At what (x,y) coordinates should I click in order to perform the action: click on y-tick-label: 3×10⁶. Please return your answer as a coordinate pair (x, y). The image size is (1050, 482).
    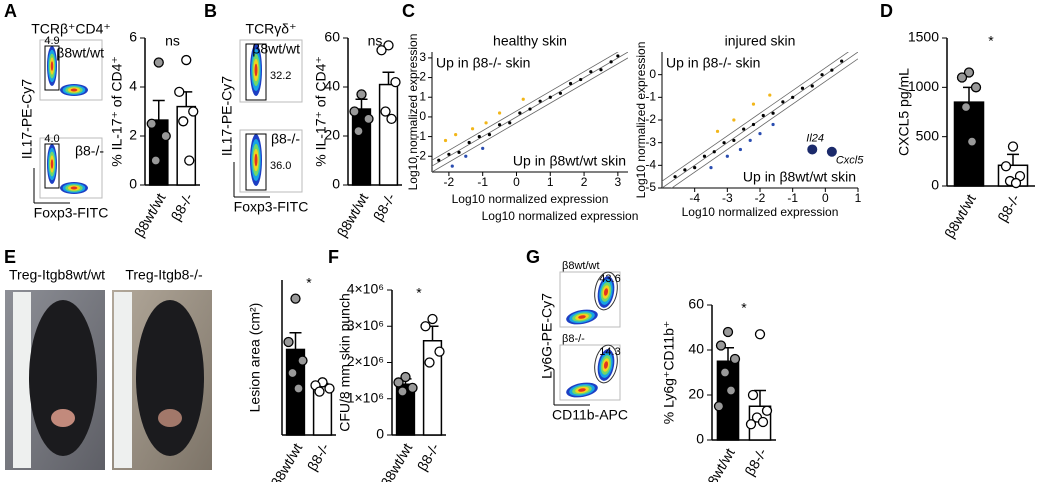
    Looking at the image, I should click on (365, 325).